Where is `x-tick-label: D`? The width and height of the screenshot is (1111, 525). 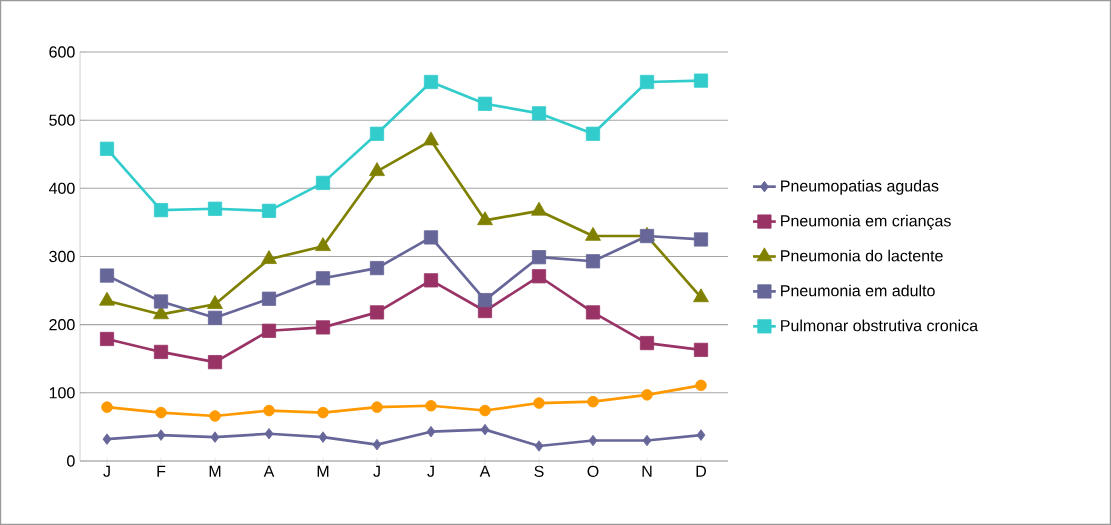
x-tick-label: D is located at coordinates (701, 471).